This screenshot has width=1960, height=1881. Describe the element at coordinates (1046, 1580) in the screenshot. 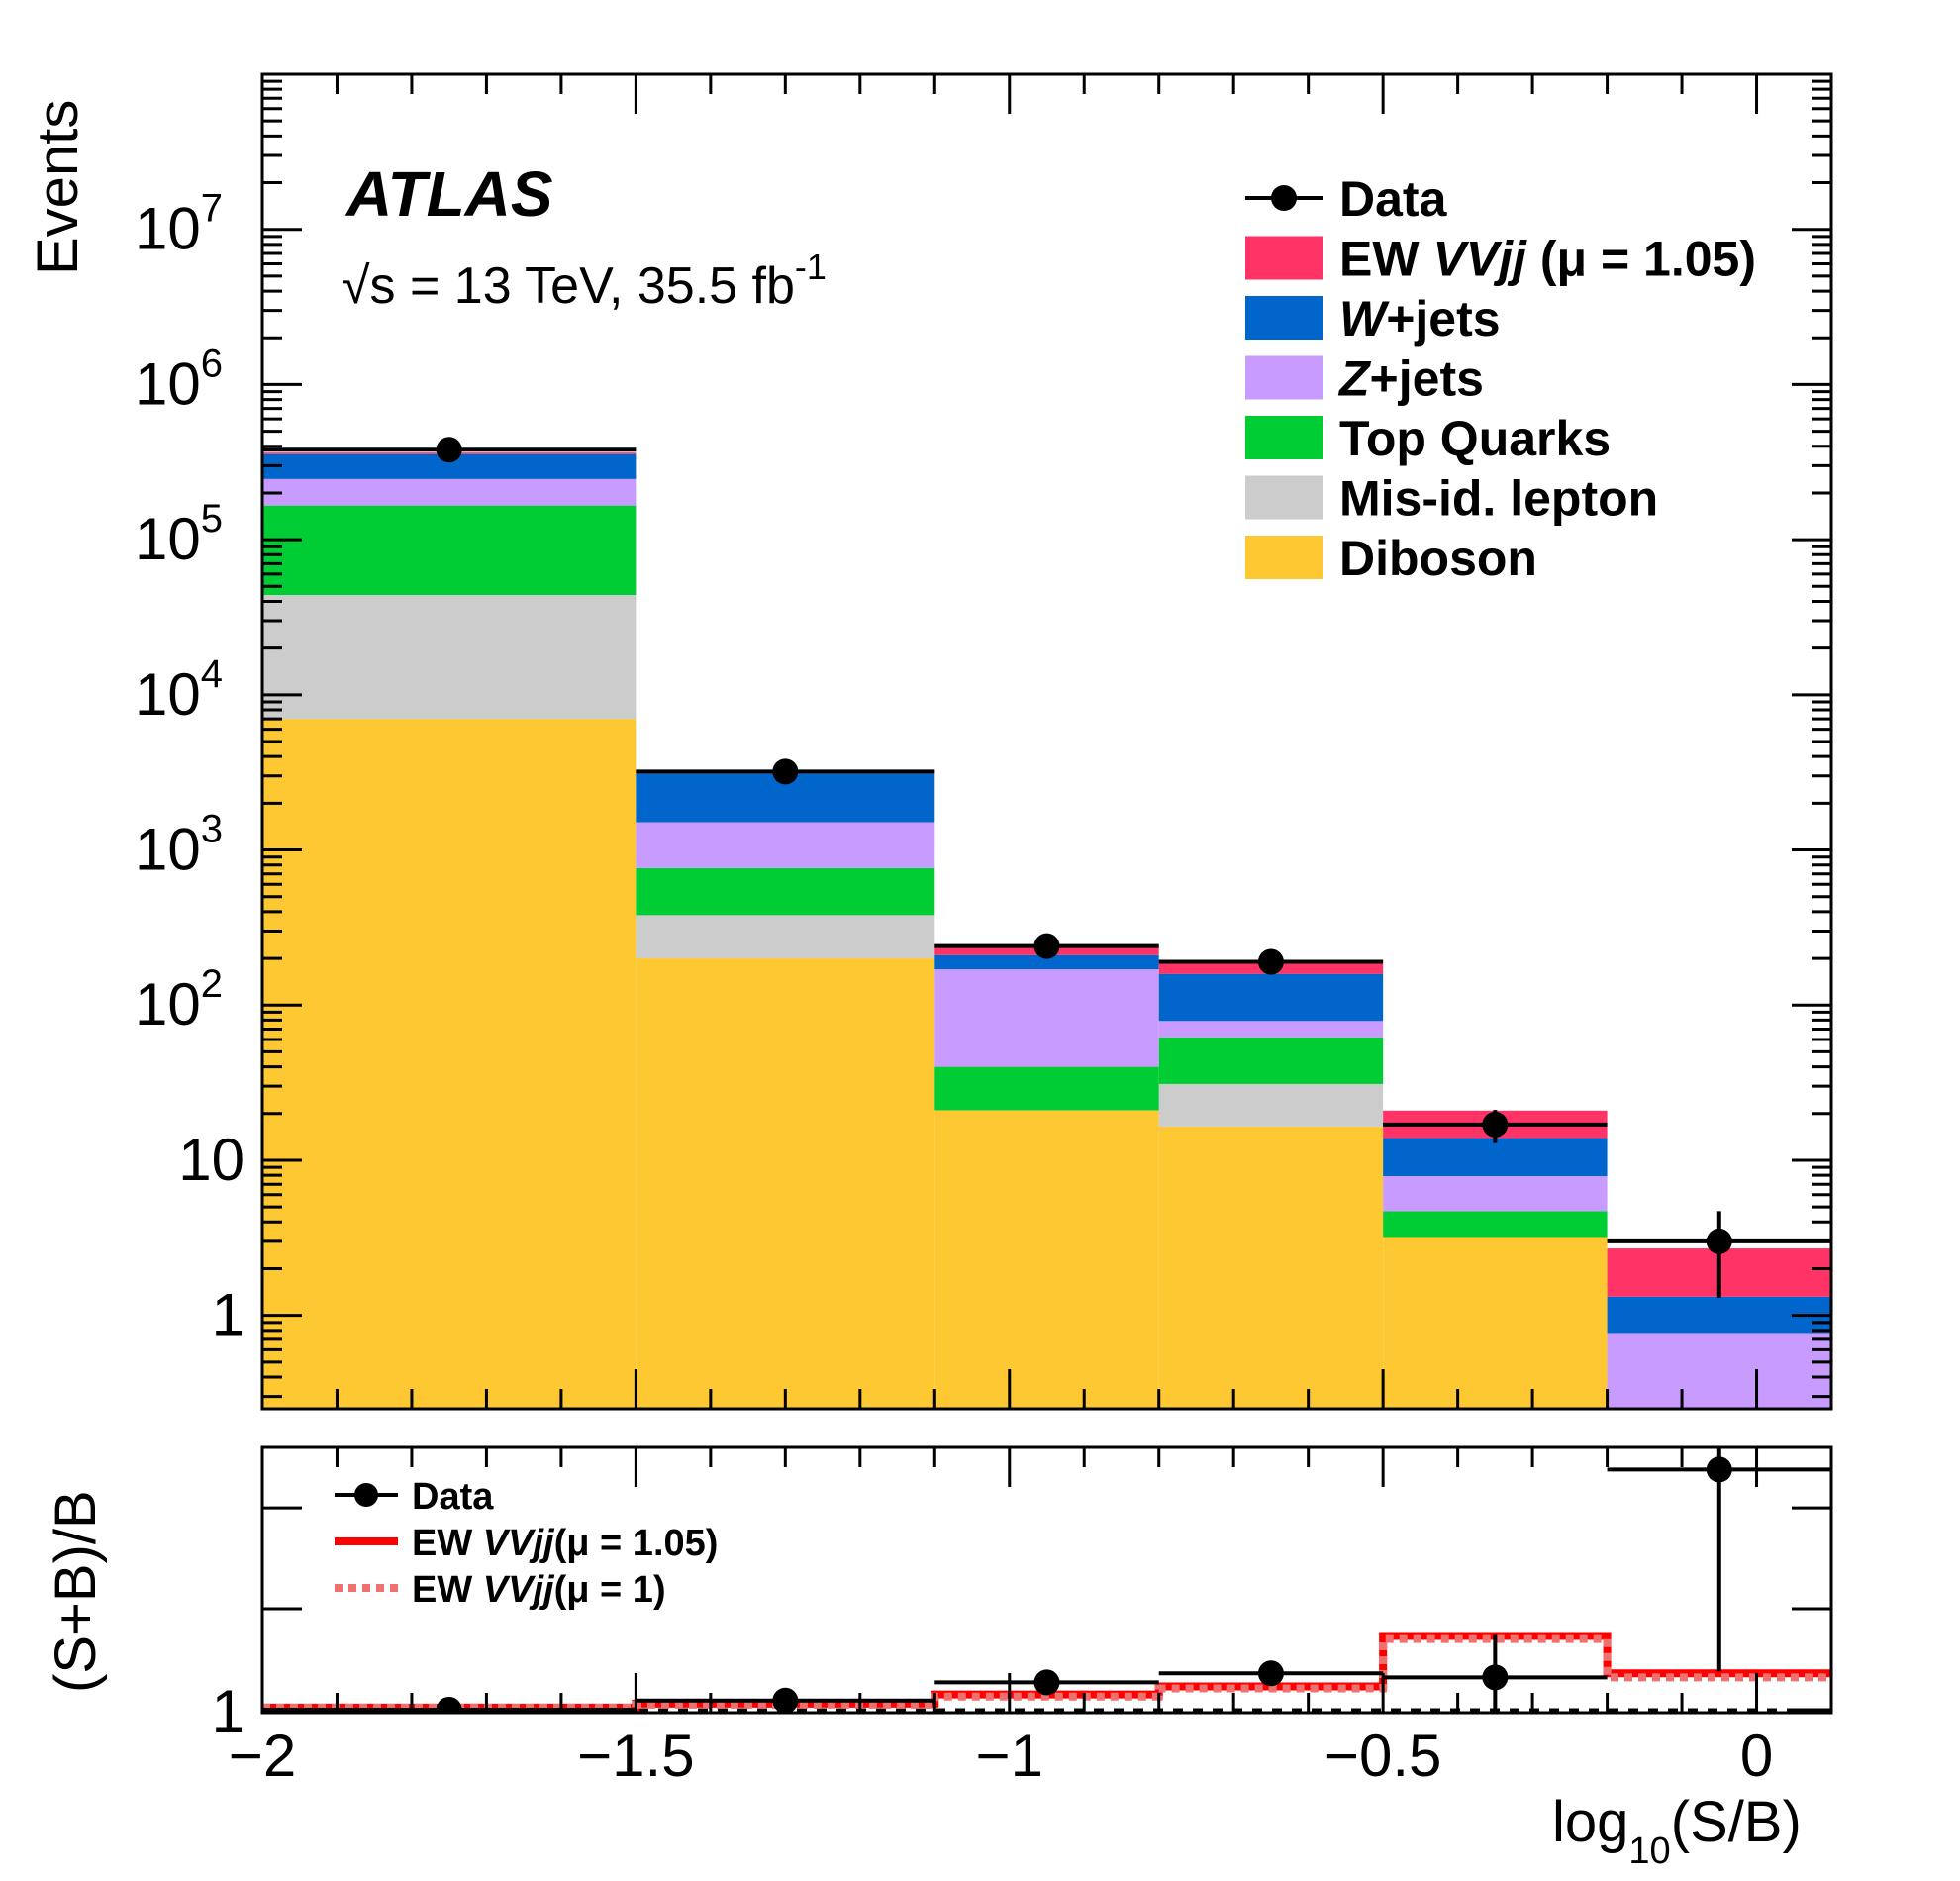

I see `ratio-frame` at that location.